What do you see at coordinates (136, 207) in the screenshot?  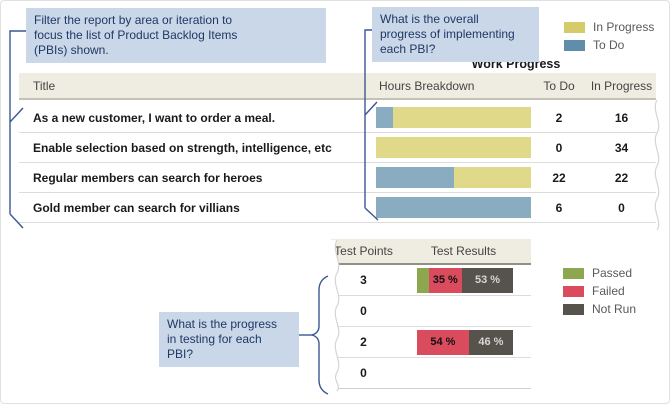 I see `pbi-title: Gold member can search for villians` at bounding box center [136, 207].